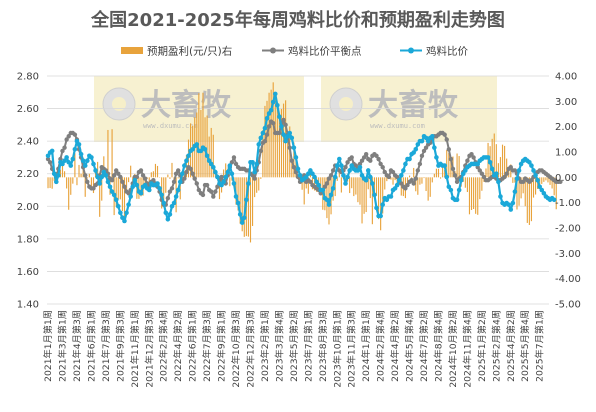  Describe the element at coordinates (395, 346) in the screenshot. I see `x-tick-label: 2024年4月第2周` at that location.